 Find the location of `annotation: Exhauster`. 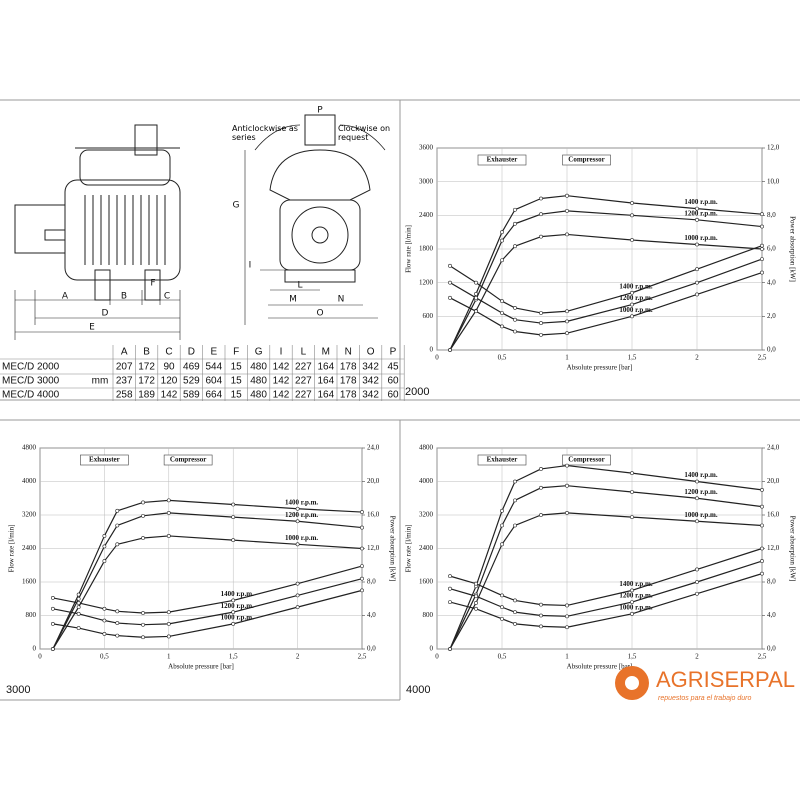

annotation: Exhauster is located at coordinates (104, 460).